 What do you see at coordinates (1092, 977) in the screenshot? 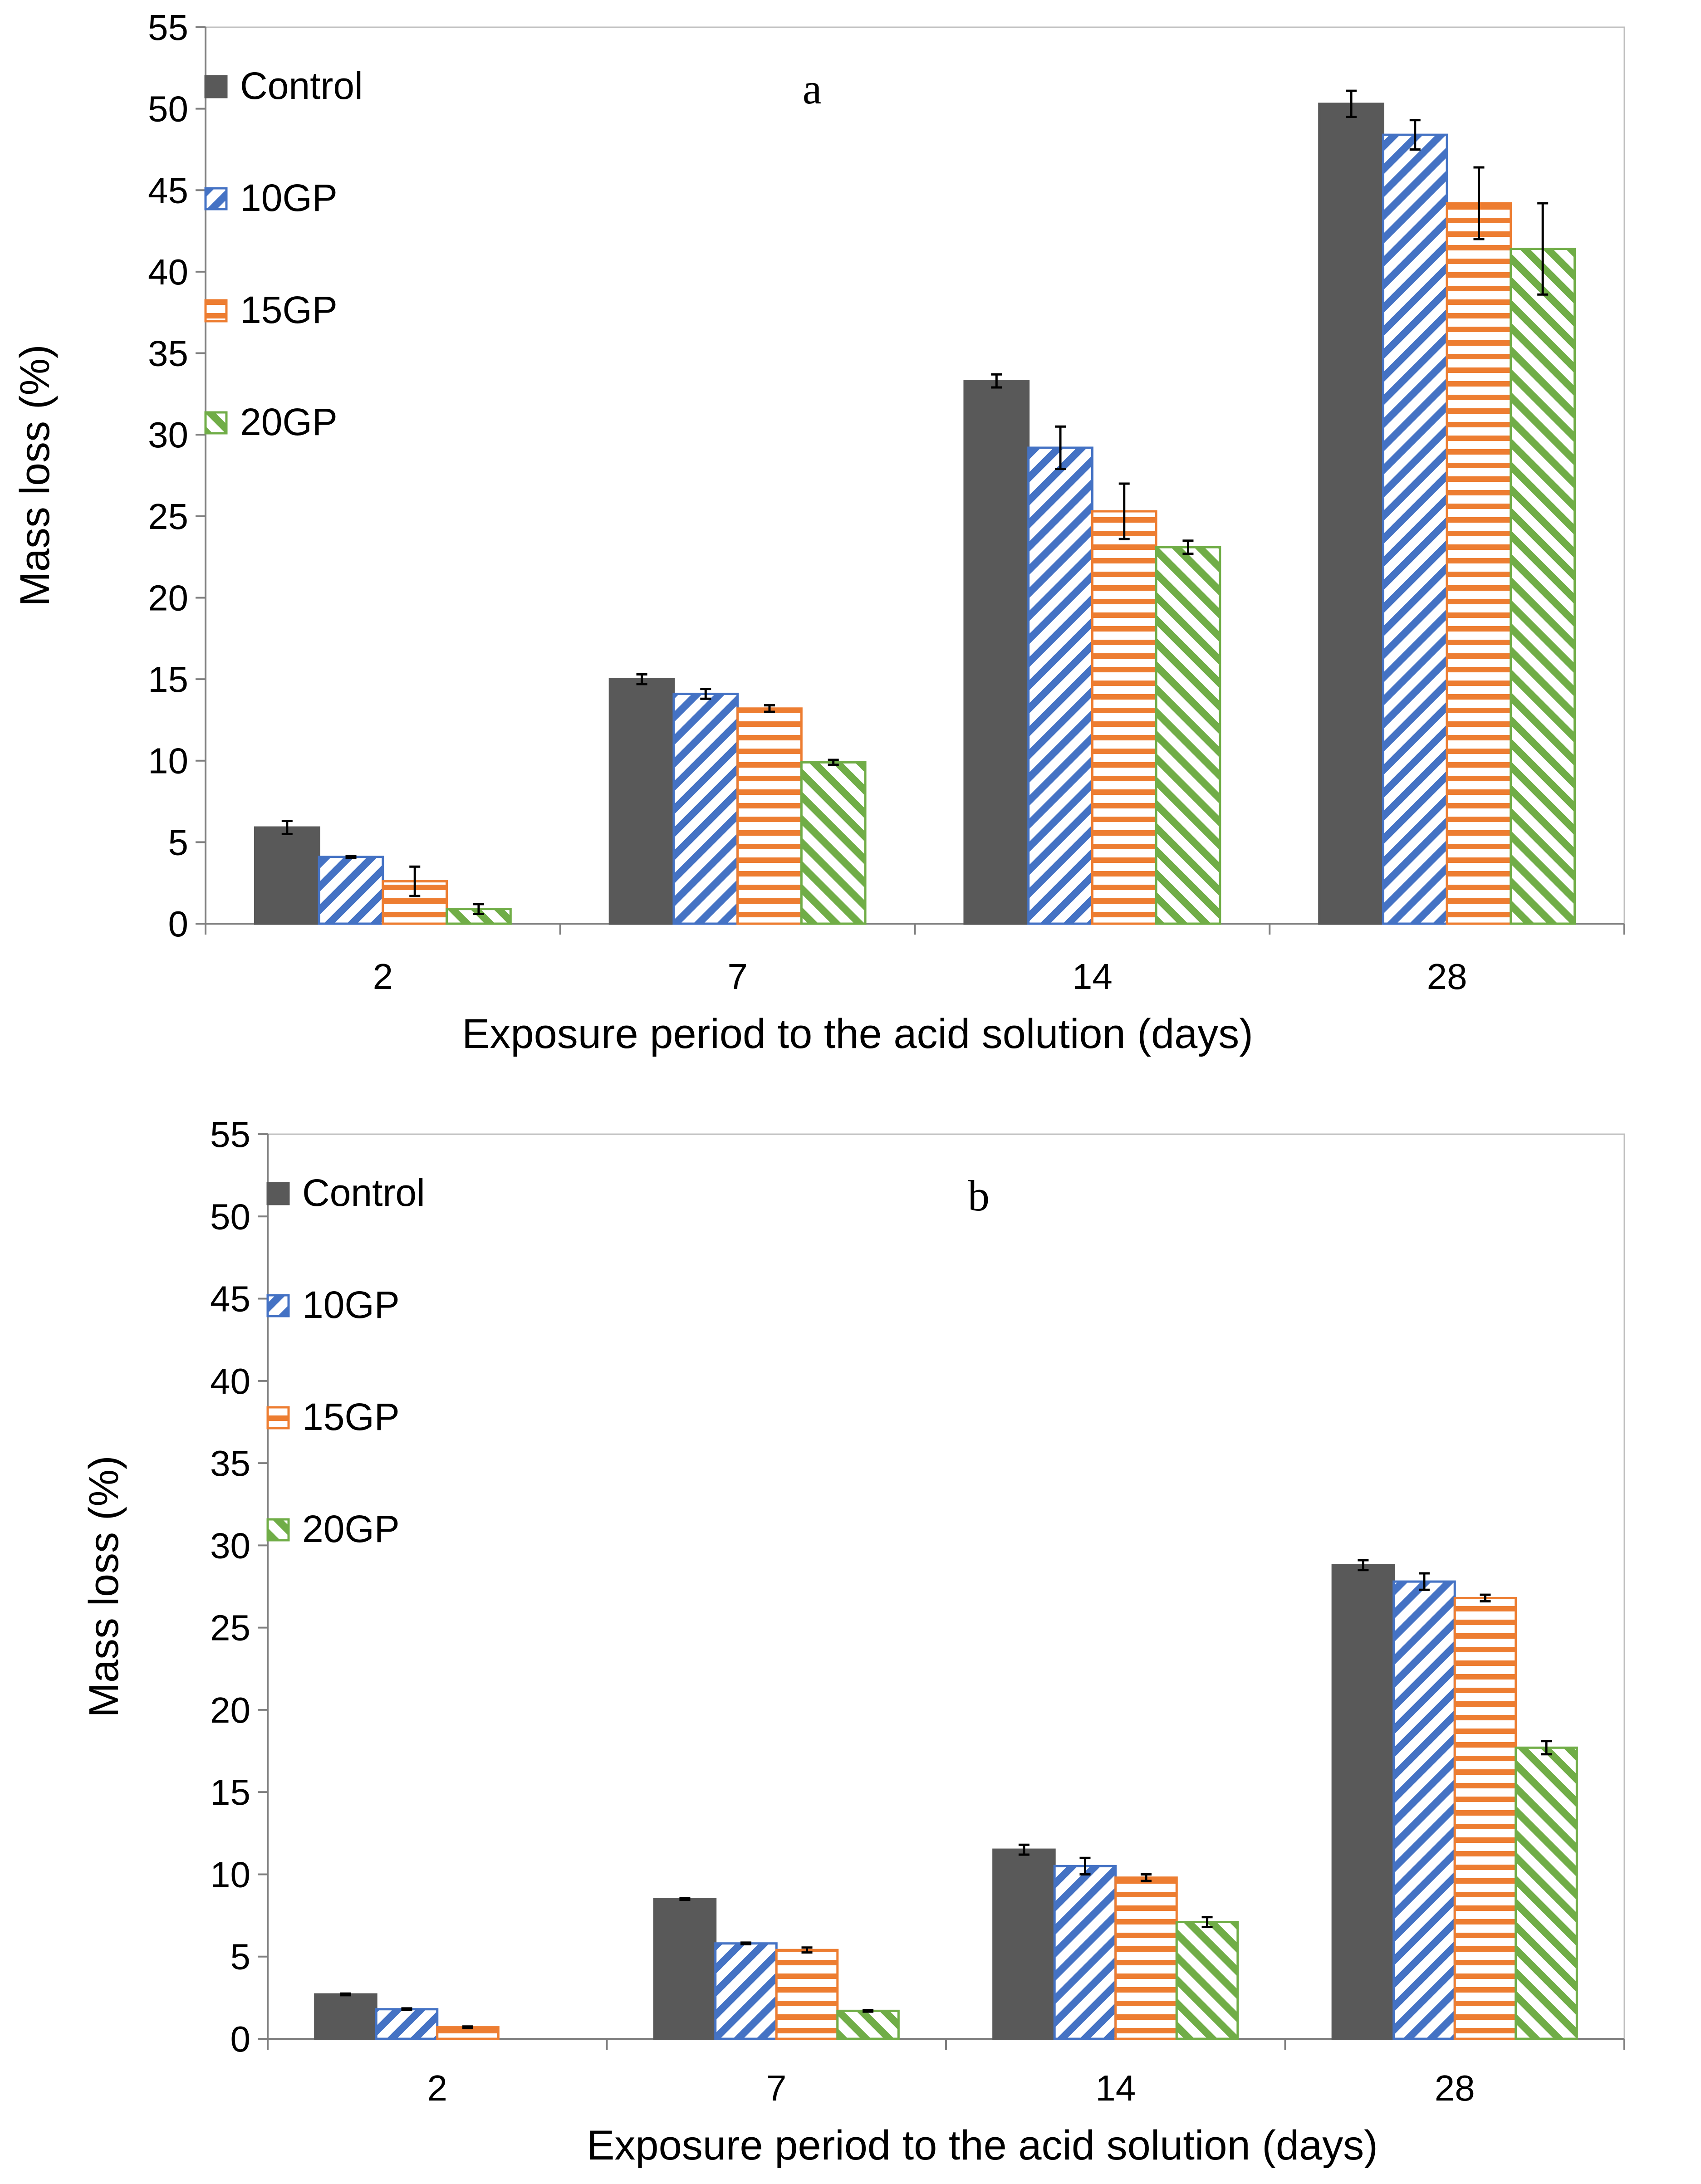
I see `x-tick-label: 14` at bounding box center [1092, 977].